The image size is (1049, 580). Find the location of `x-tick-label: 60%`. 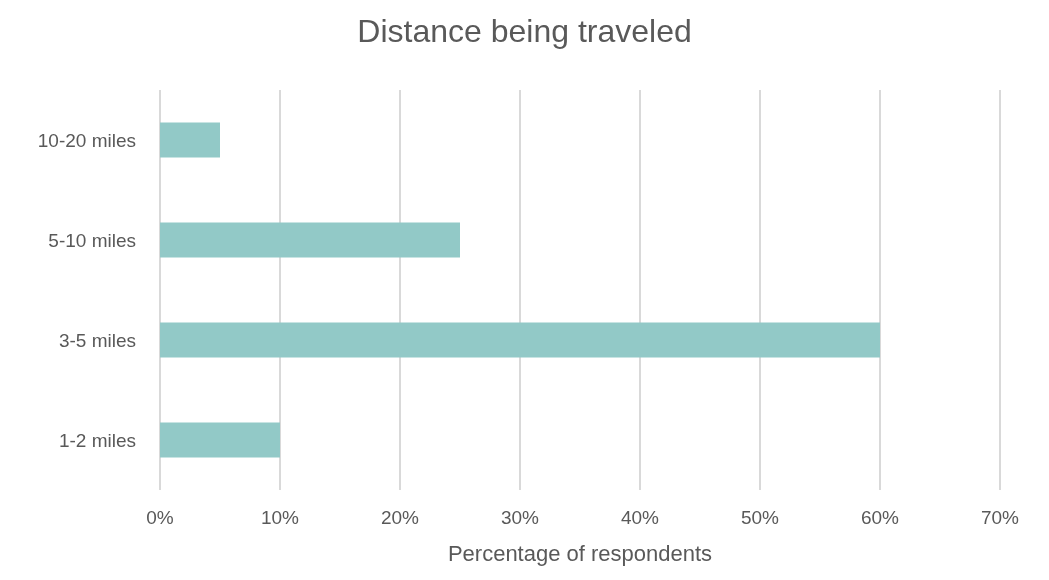

x-tick-label: 60% is located at coordinates (880, 517).